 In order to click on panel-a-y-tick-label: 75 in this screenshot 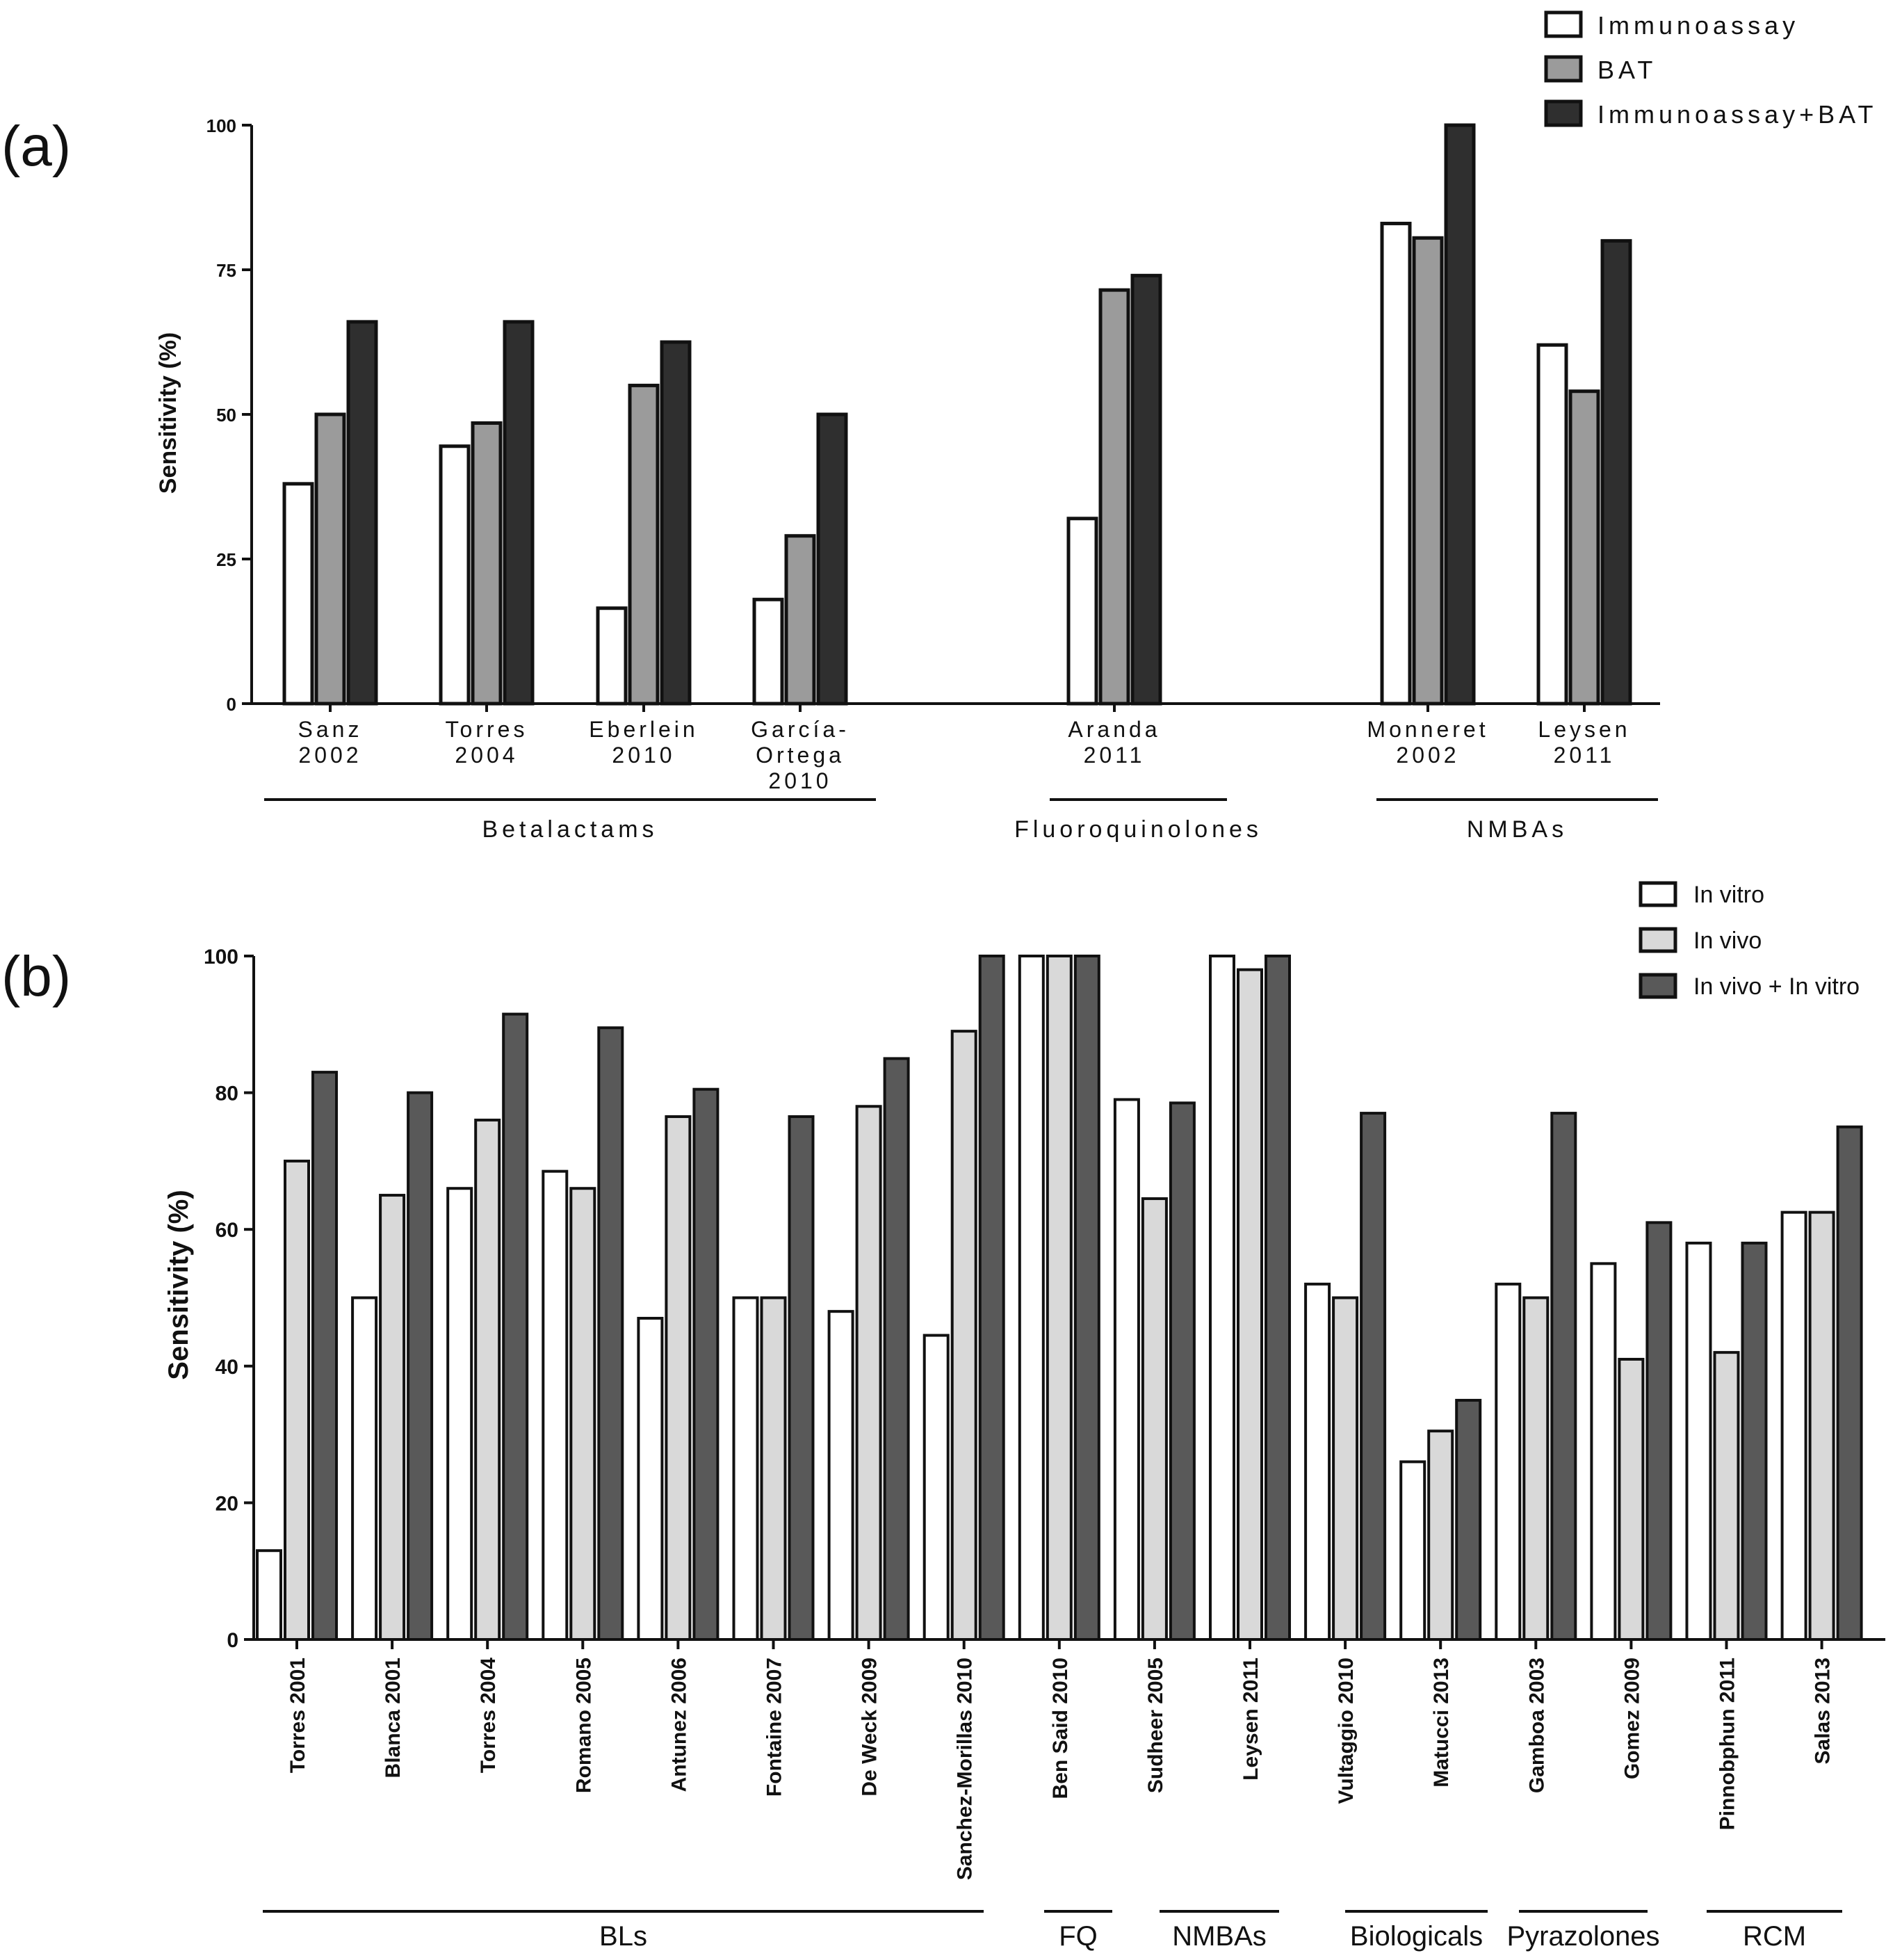, I will do `click(226, 270)`.